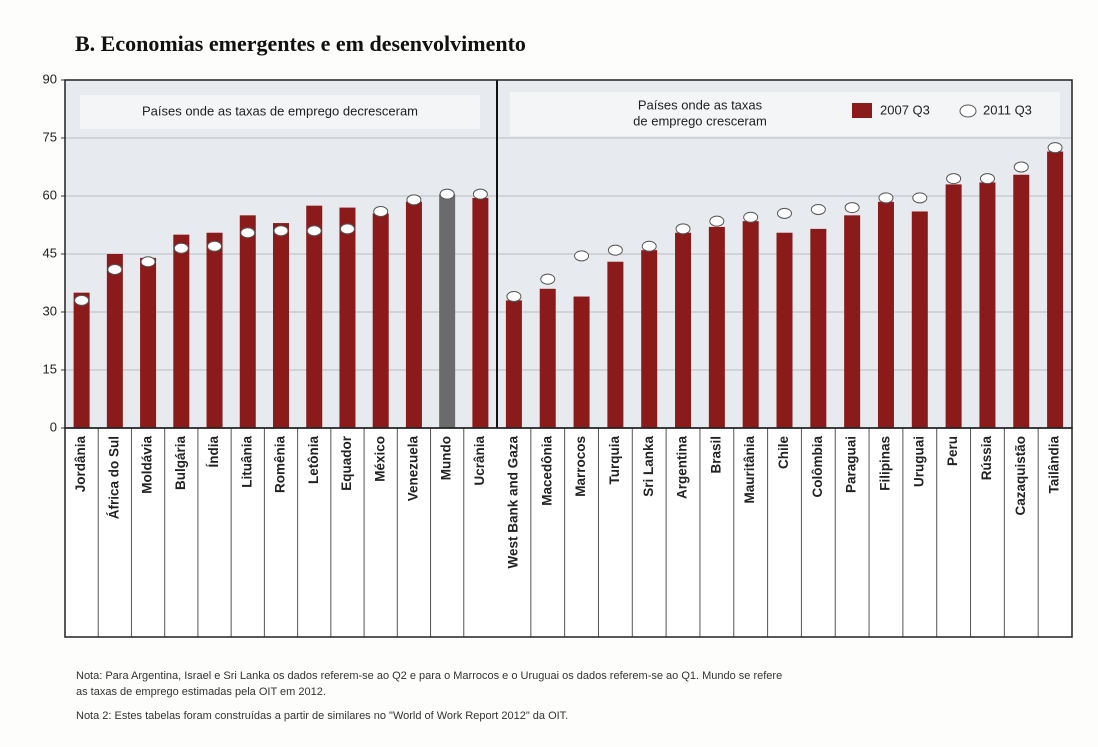  Describe the element at coordinates (50, 194) in the screenshot. I see `y-tick-label: 60` at that location.